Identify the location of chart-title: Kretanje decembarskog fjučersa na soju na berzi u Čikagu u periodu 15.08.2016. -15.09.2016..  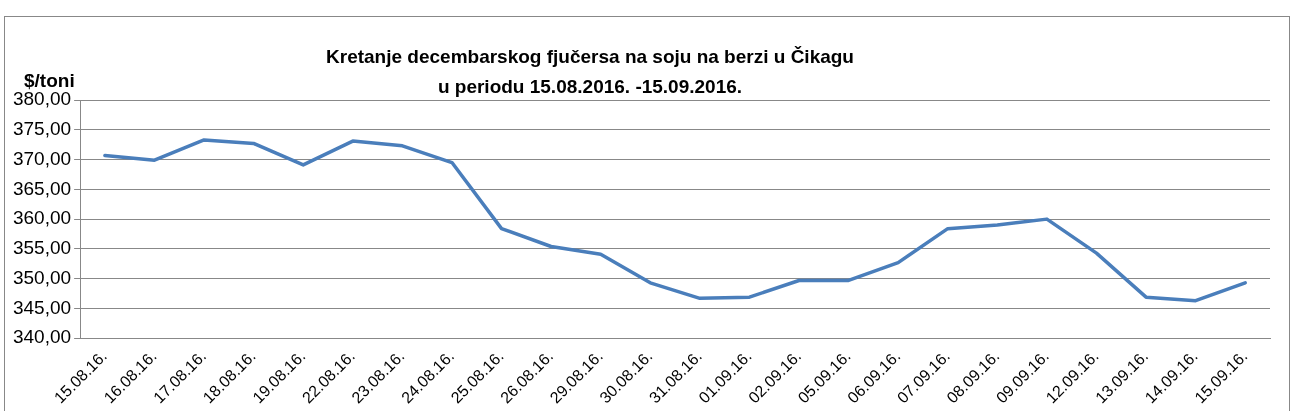
(590, 72).